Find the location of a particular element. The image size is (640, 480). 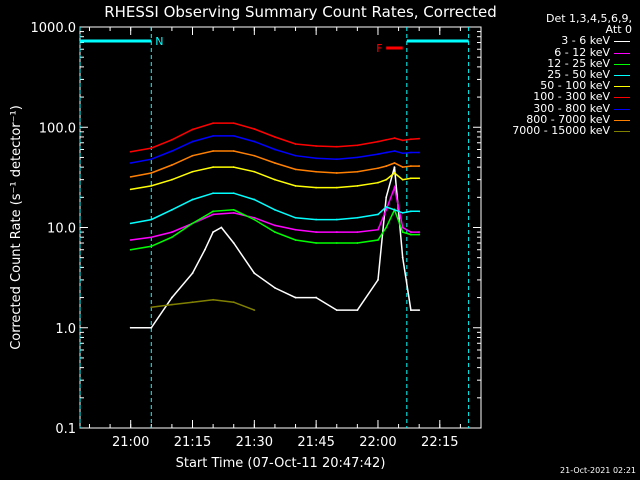

x-tick-label: 22:00 is located at coordinates (377, 442).